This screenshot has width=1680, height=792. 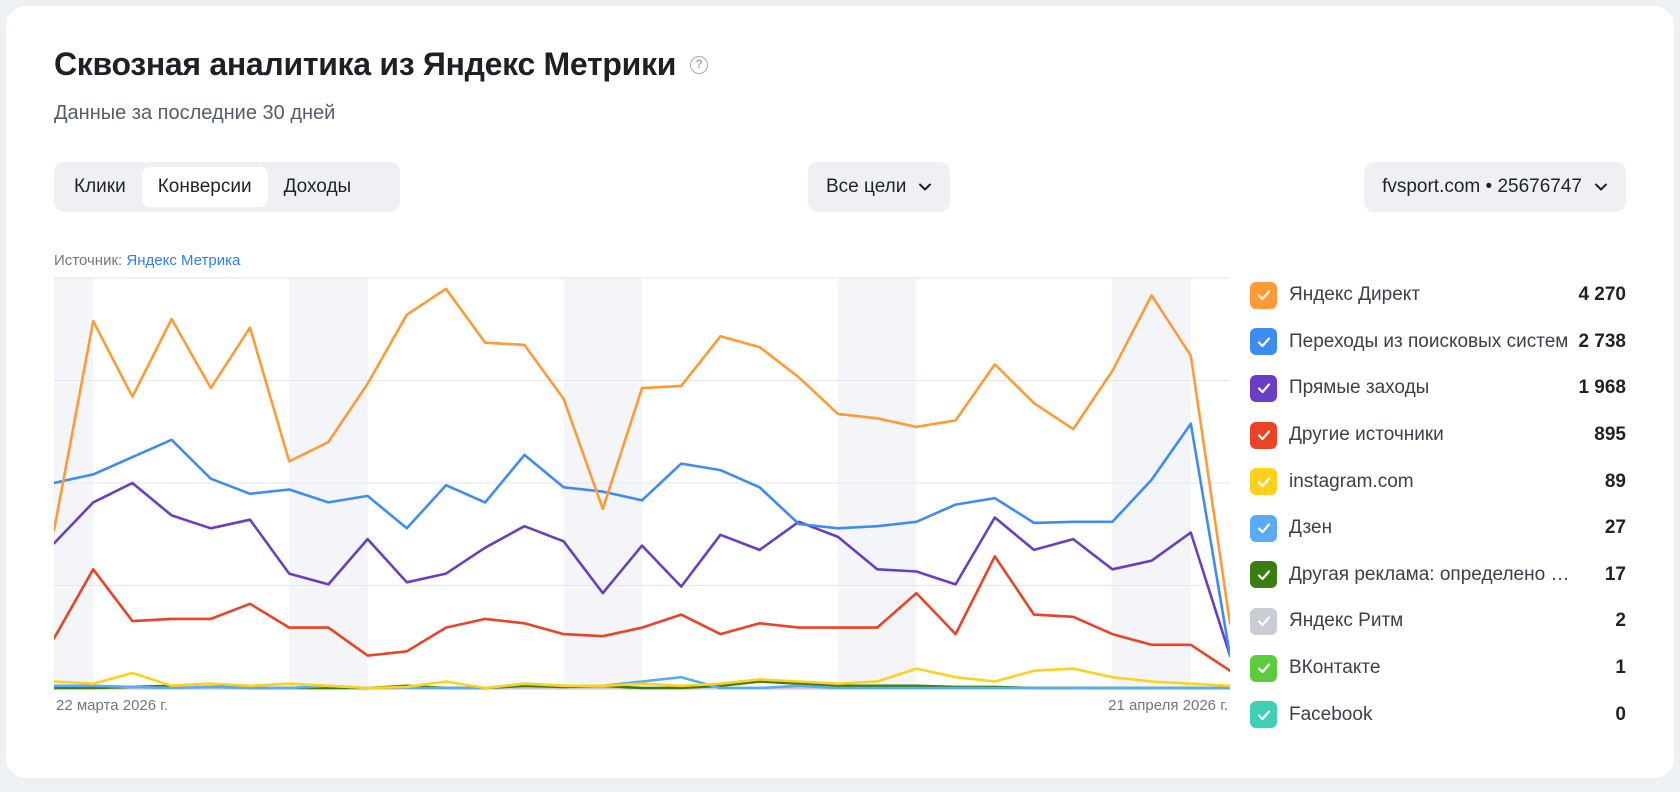 What do you see at coordinates (1438, 388) in the screenshot?
I see `legend-item: Прямые заходы 1 968` at bounding box center [1438, 388].